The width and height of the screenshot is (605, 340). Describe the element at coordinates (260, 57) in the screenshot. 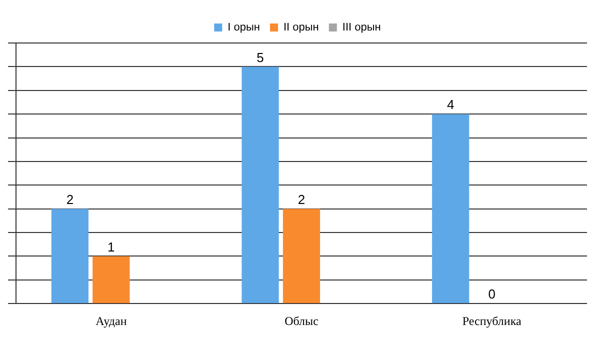

I see `data-label: 5` at that location.